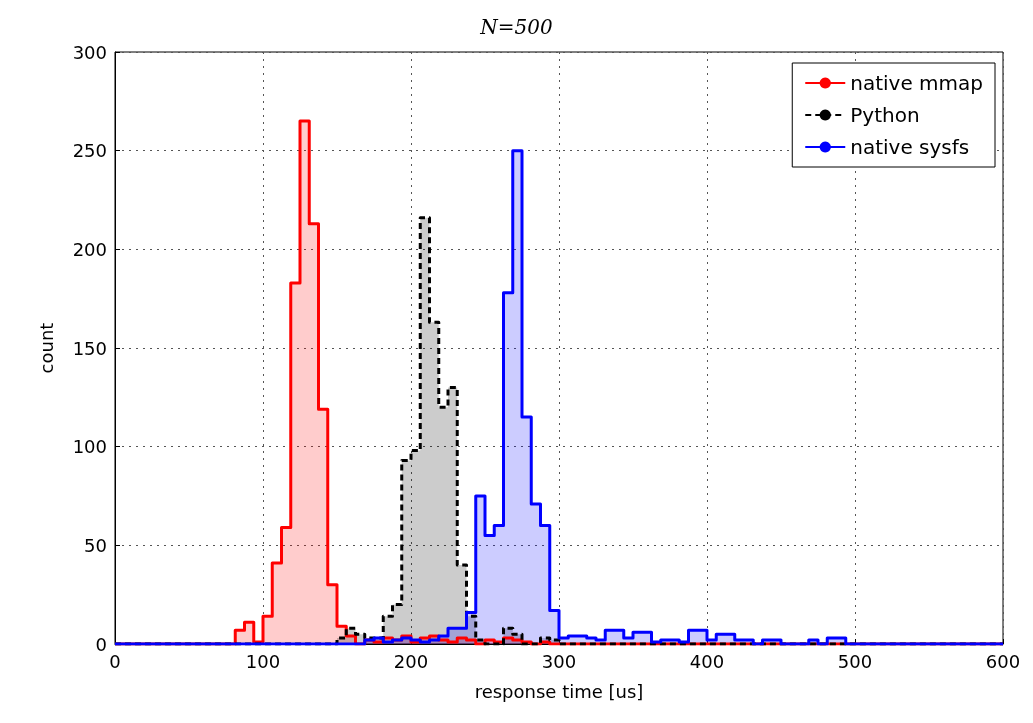 The image size is (1033, 723). Describe the element at coordinates (115, 661) in the screenshot. I see `x-tick-label: 0` at that location.